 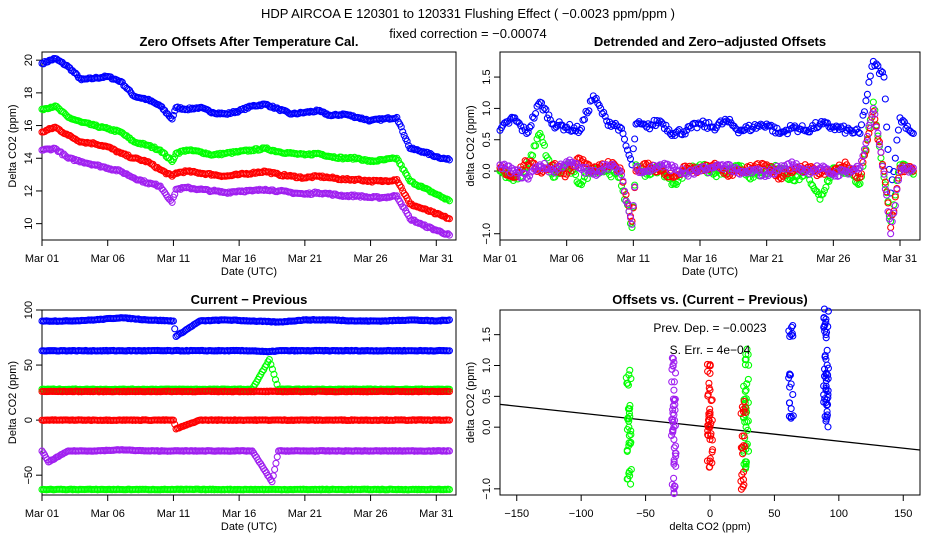 What do you see at coordinates (29, 158) in the screenshot?
I see `y-tick-label: 14` at bounding box center [29, 158].